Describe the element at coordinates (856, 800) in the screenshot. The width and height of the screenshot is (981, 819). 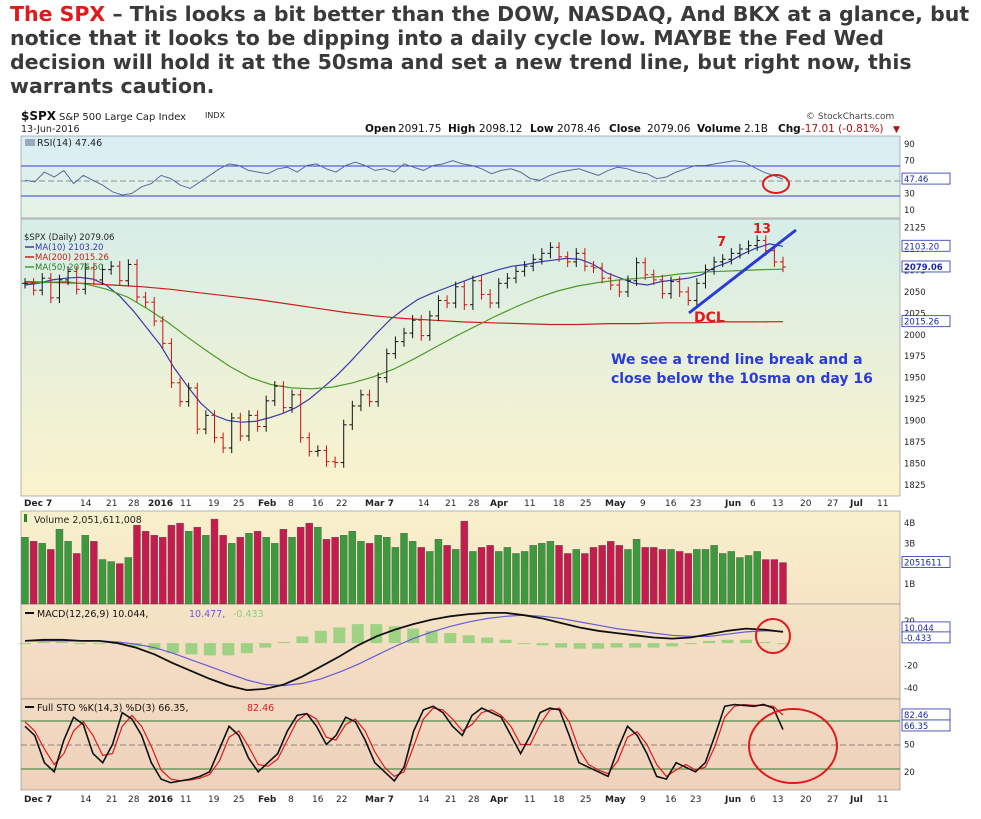
I see `x-tick-label: Jul` at that location.